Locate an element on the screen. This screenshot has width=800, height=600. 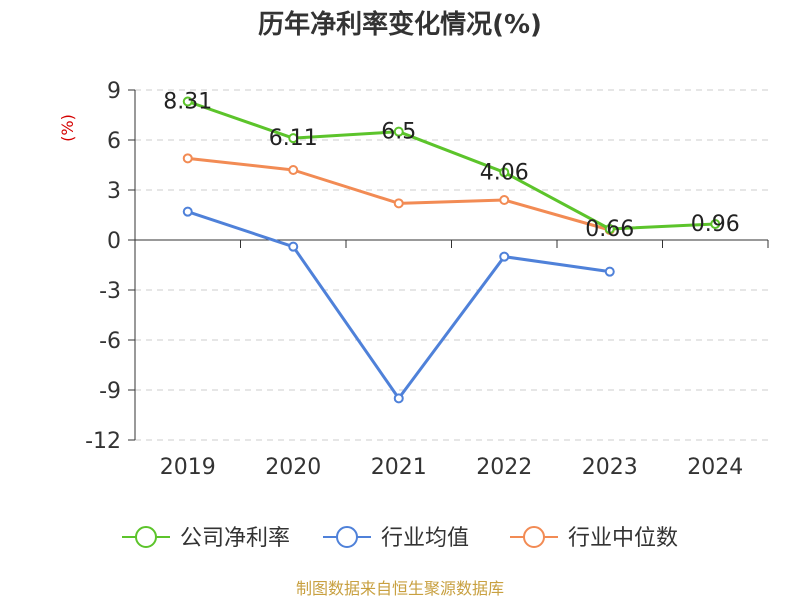
legend-label: 行业中位数 is located at coordinates (623, 538).